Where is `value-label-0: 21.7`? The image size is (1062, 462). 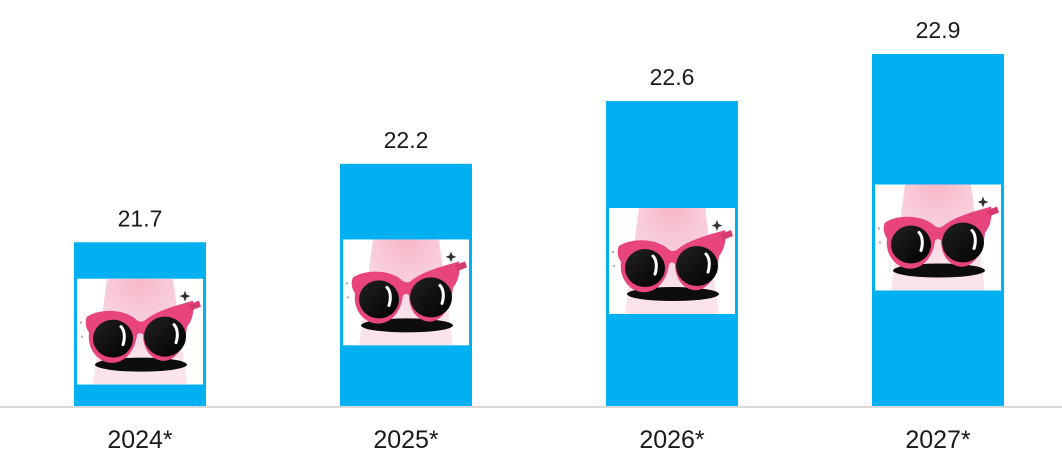
value-label-0: 21.7 is located at coordinates (140, 218).